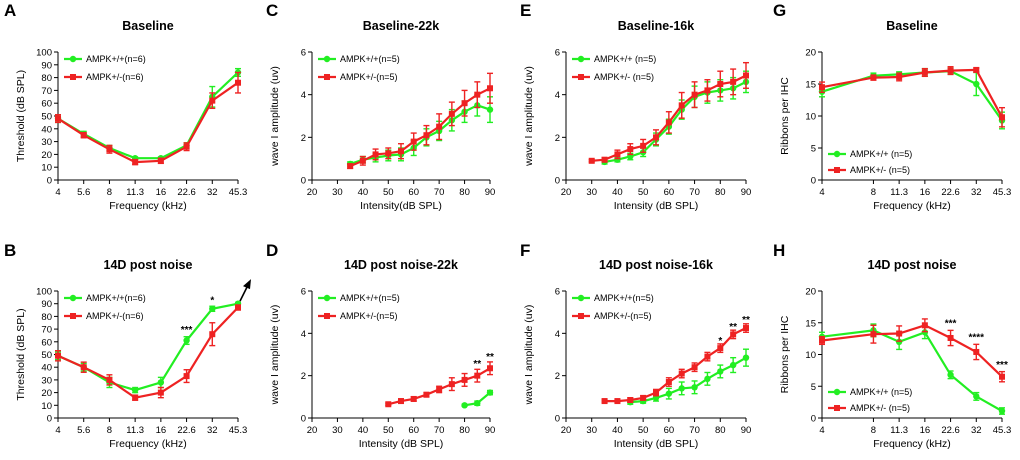 This screenshot has width=1020, height=460. I want to click on legend-label: AMPK+/- (n=5), so click(880, 408).